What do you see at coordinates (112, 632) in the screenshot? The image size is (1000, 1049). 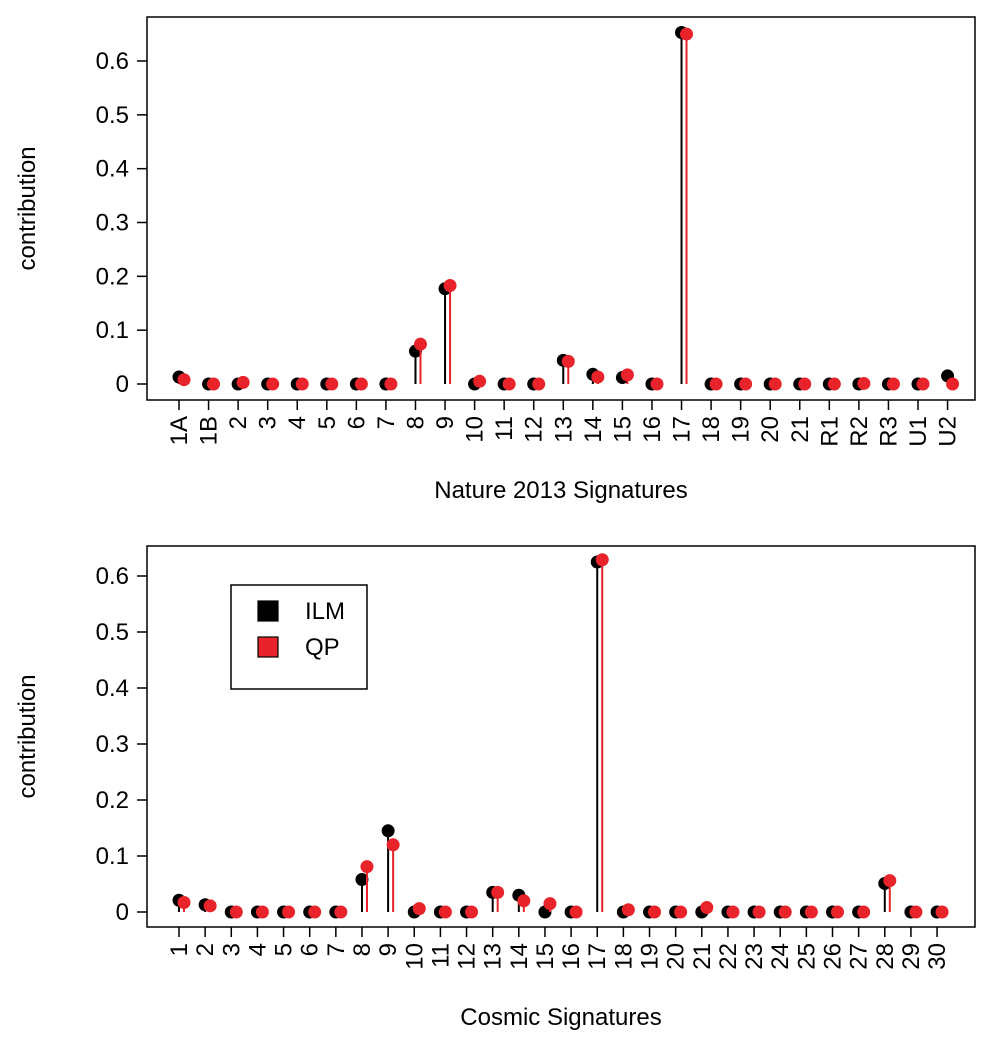 I see `y-tick-label: 0.5` at bounding box center [112, 632].